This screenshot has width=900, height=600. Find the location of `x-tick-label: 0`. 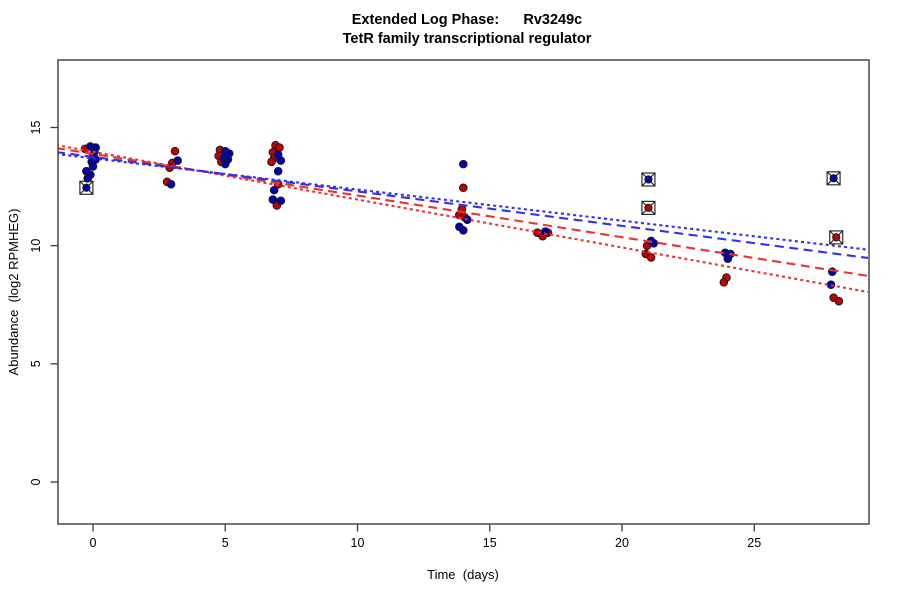

x-tick-label: 0 is located at coordinates (93, 543).